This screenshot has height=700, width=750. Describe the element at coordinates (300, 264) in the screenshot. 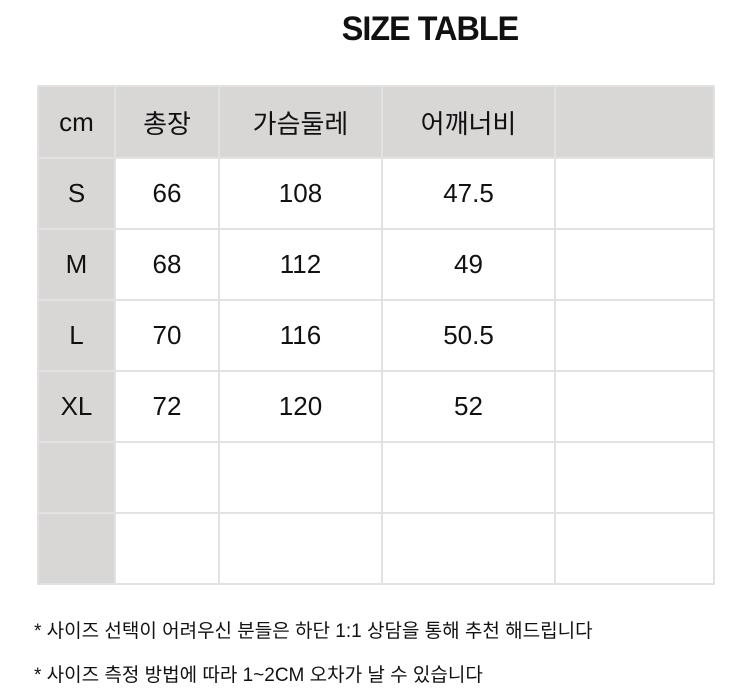

I see `table-cell: 112` at that location.